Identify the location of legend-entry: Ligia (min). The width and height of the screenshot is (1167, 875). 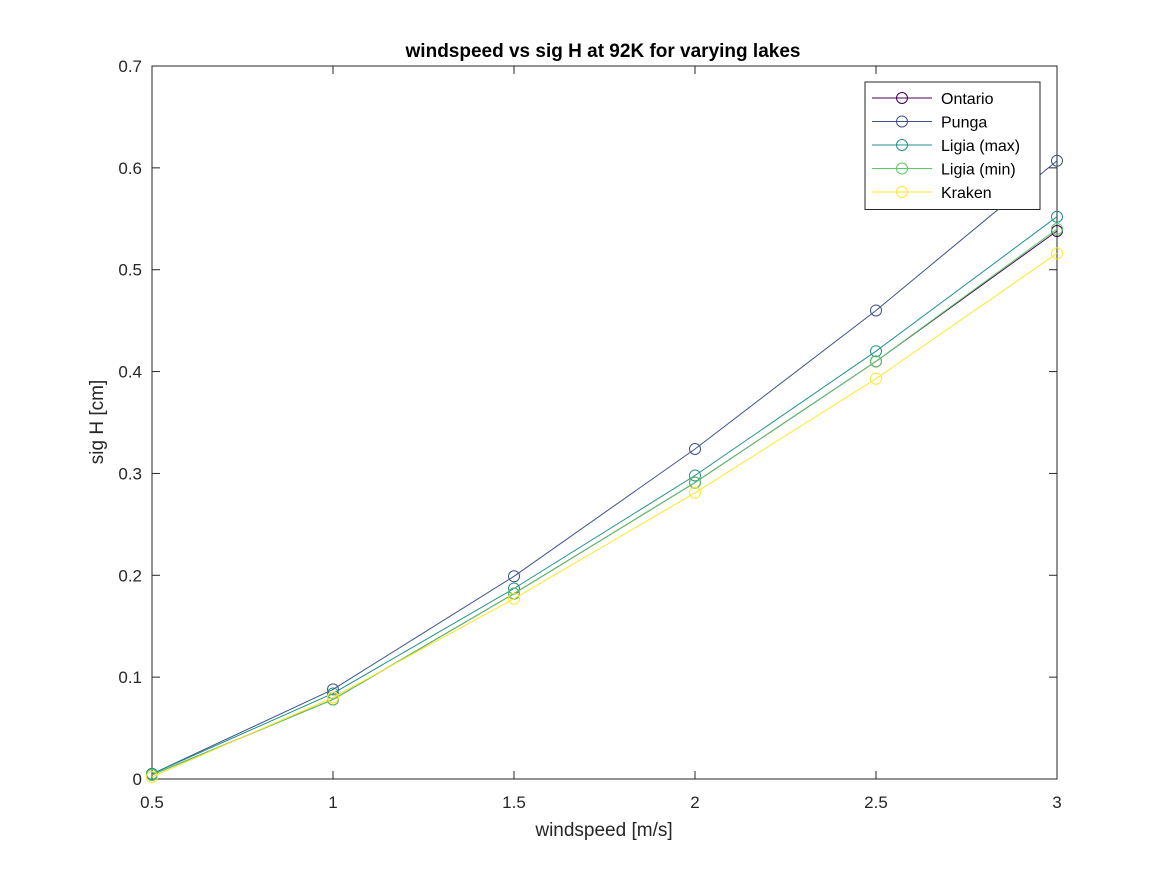
(944, 170).